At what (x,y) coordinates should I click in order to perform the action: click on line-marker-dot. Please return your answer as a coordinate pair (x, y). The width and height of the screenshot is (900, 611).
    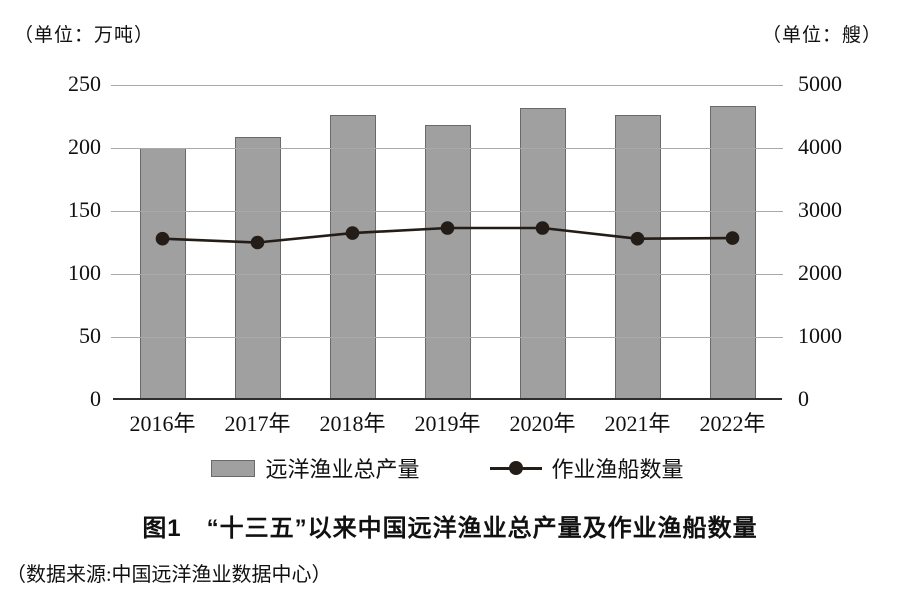
    Looking at the image, I should click on (515, 468).